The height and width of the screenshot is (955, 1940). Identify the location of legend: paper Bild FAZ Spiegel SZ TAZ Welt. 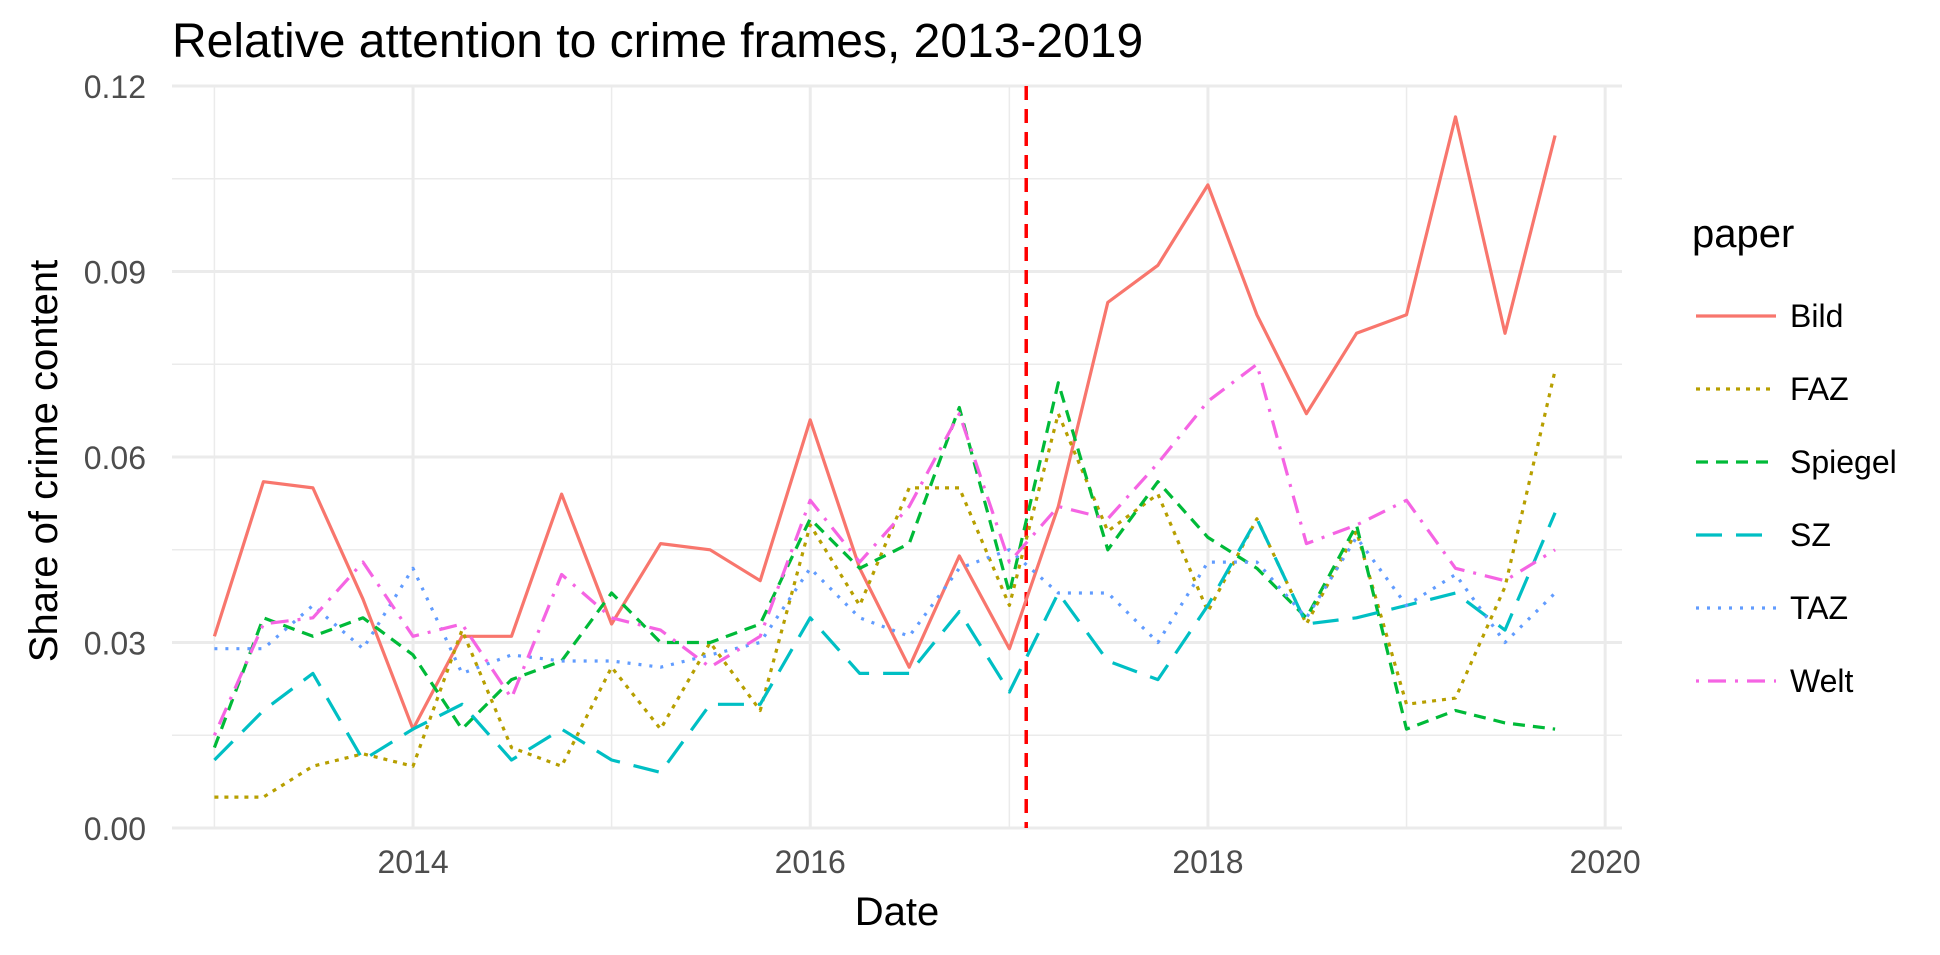
(1794, 455).